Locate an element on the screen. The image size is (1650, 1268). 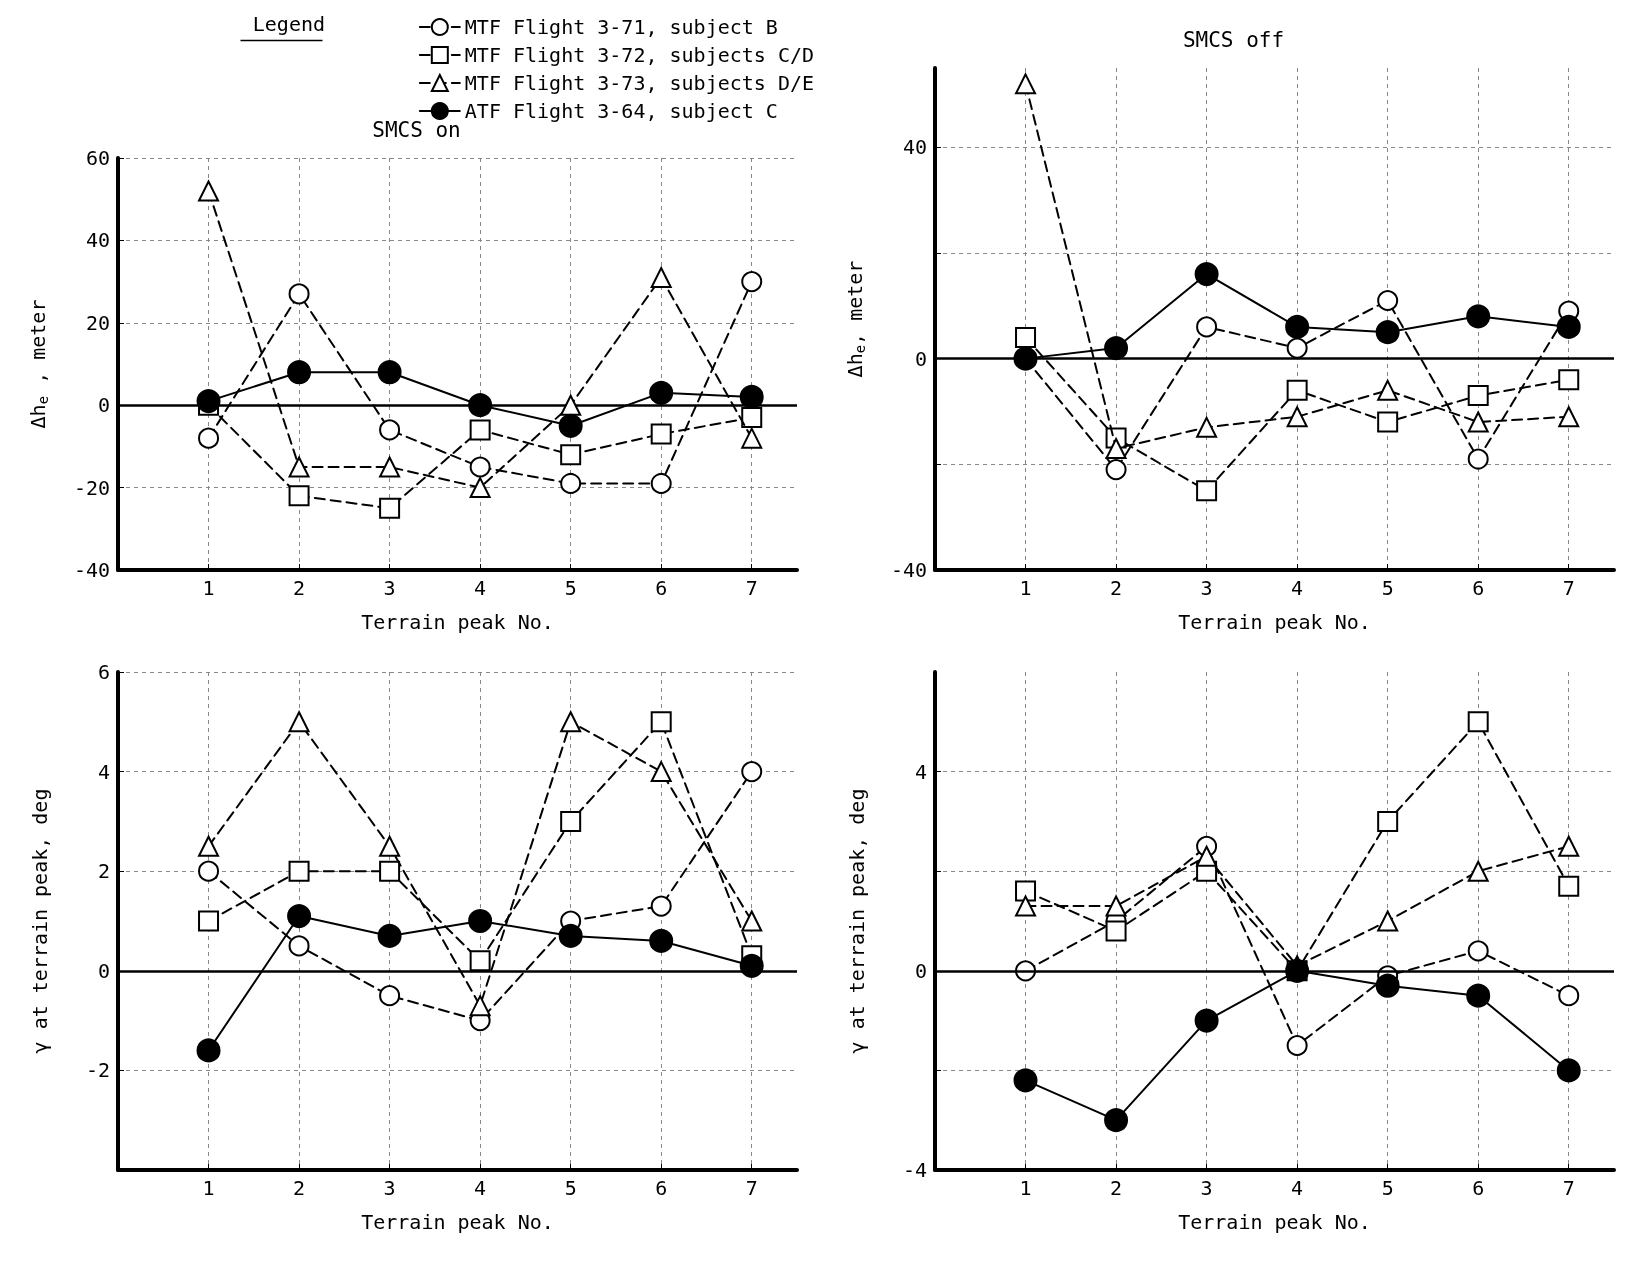
y-axis-title: Δhe , meter is located at coordinates (38, 364).